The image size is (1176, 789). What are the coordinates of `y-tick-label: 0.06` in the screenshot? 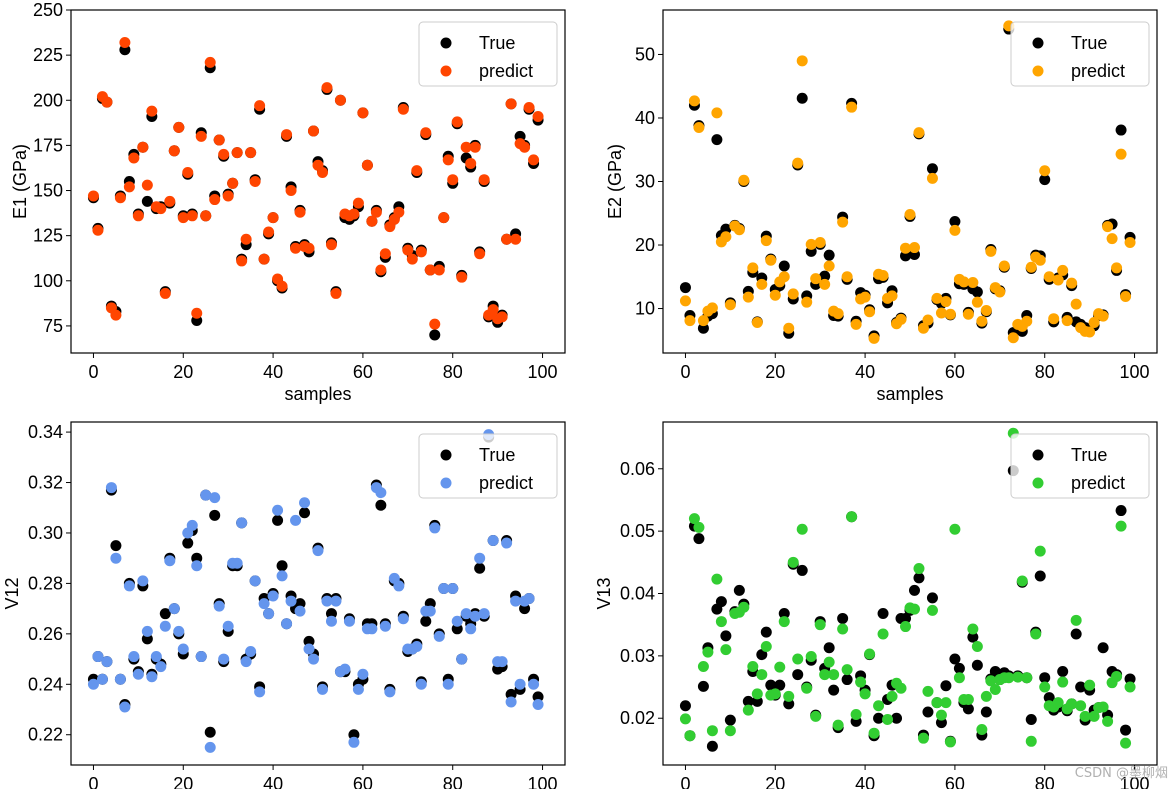 It's located at (637, 469).